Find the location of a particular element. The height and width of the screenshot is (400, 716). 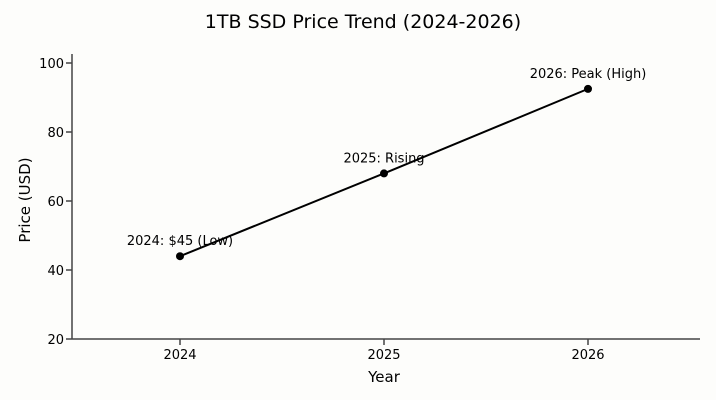

x-axis-label: Year is located at coordinates (384, 377).